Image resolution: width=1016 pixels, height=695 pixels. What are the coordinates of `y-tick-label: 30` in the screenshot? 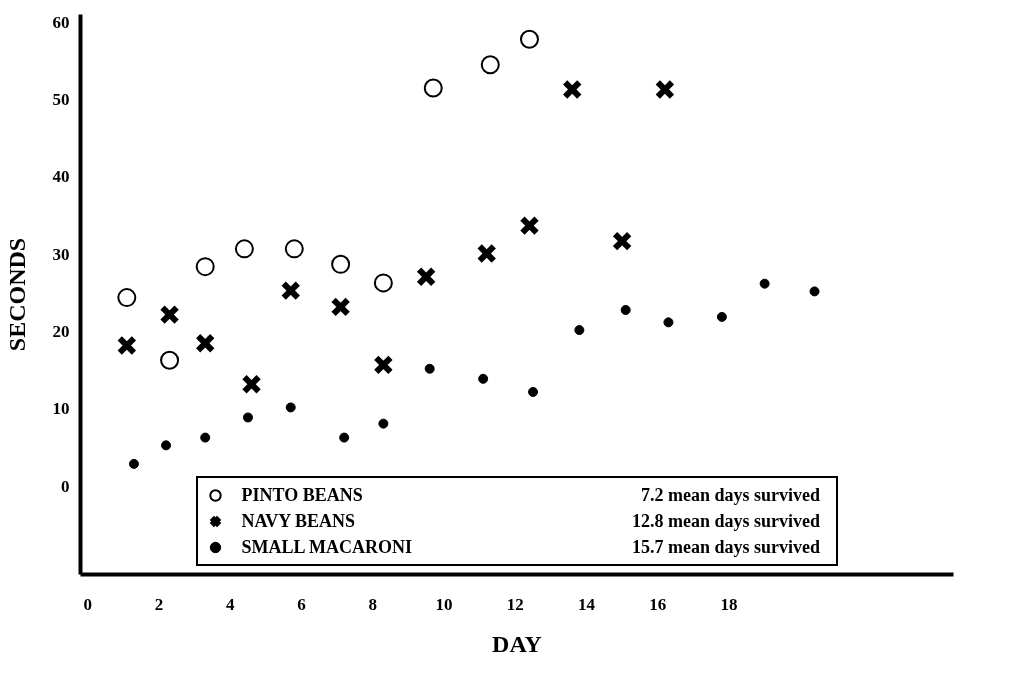 It's located at (61, 254).